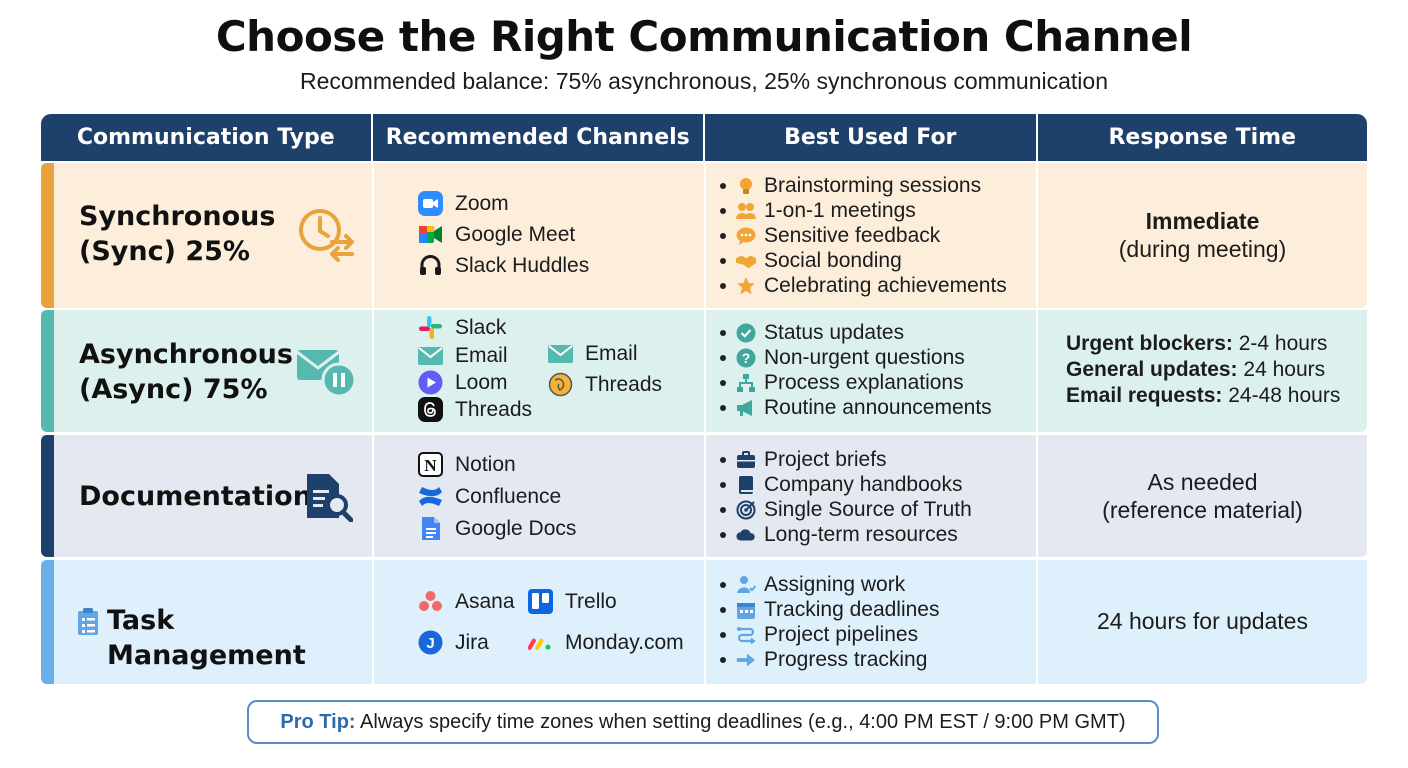  Describe the element at coordinates (624, 642) in the screenshot. I see `channel-label: Monday.com` at that location.